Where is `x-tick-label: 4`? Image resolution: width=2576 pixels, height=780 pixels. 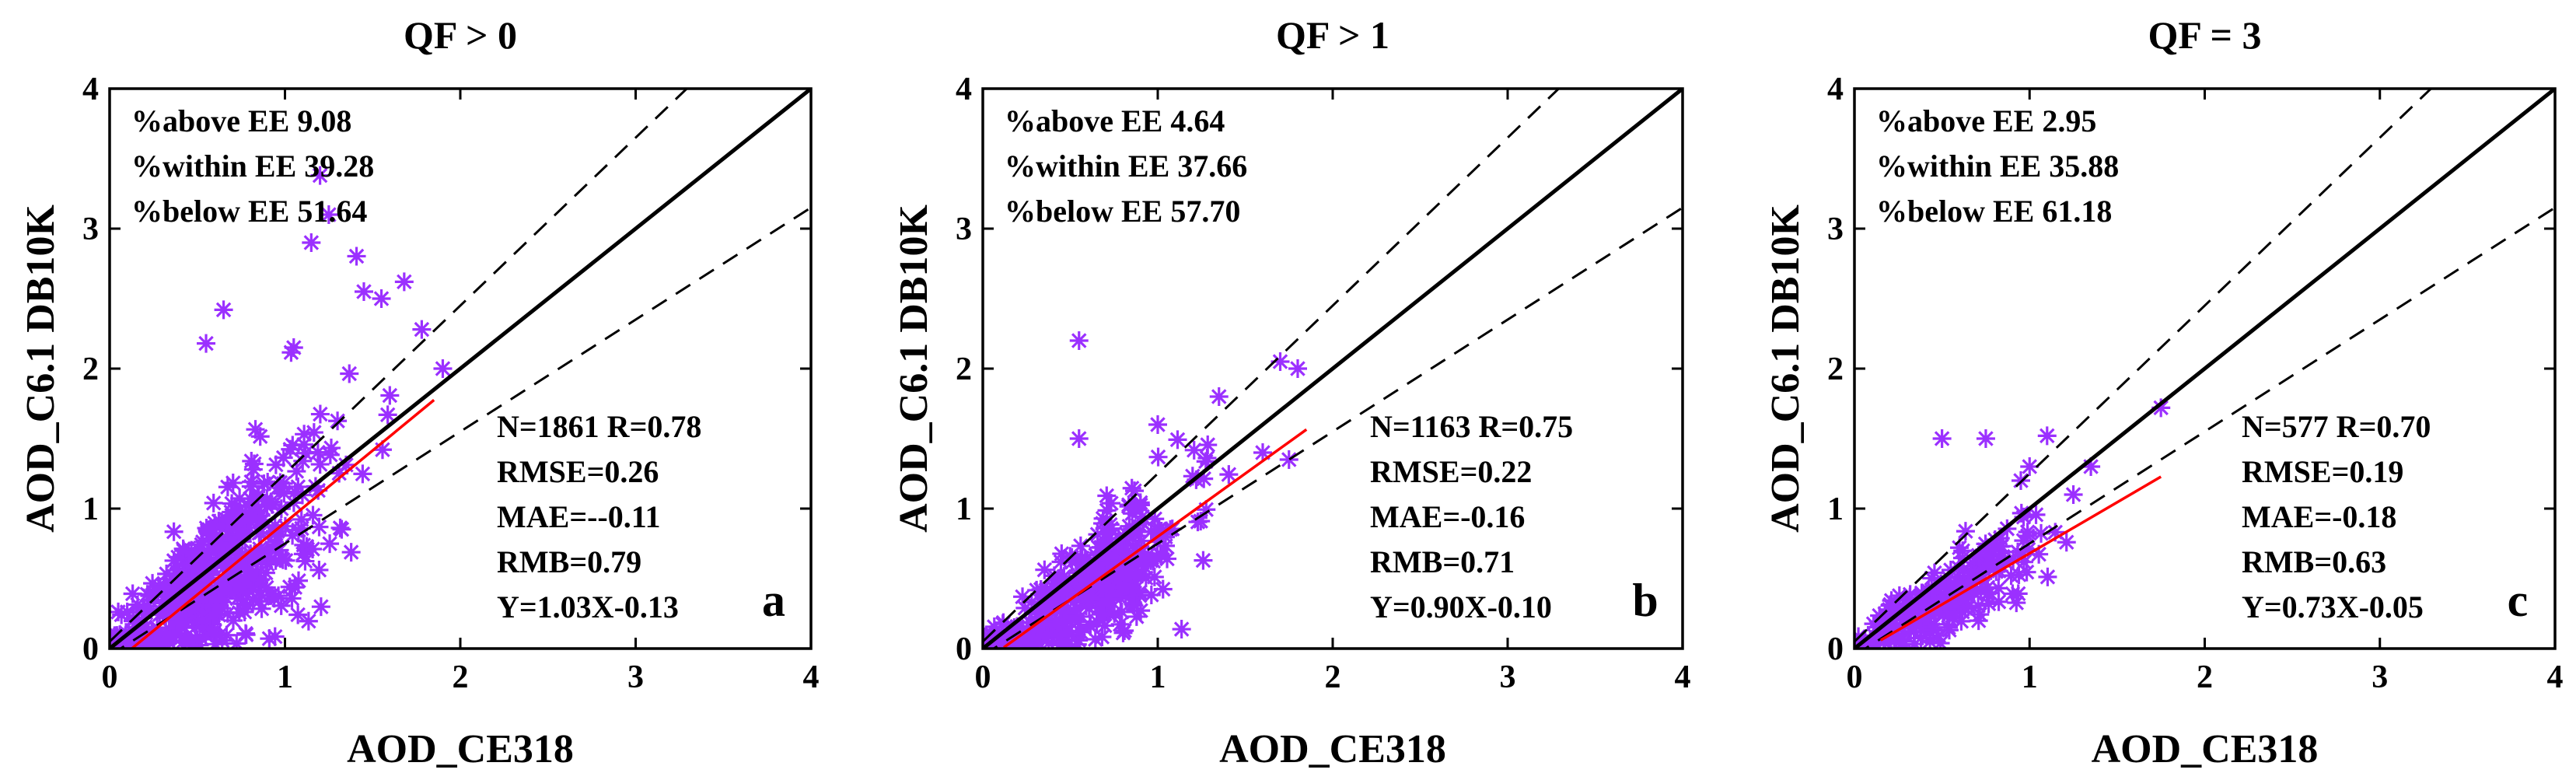
x-tick-label: 4 is located at coordinates (2555, 677).